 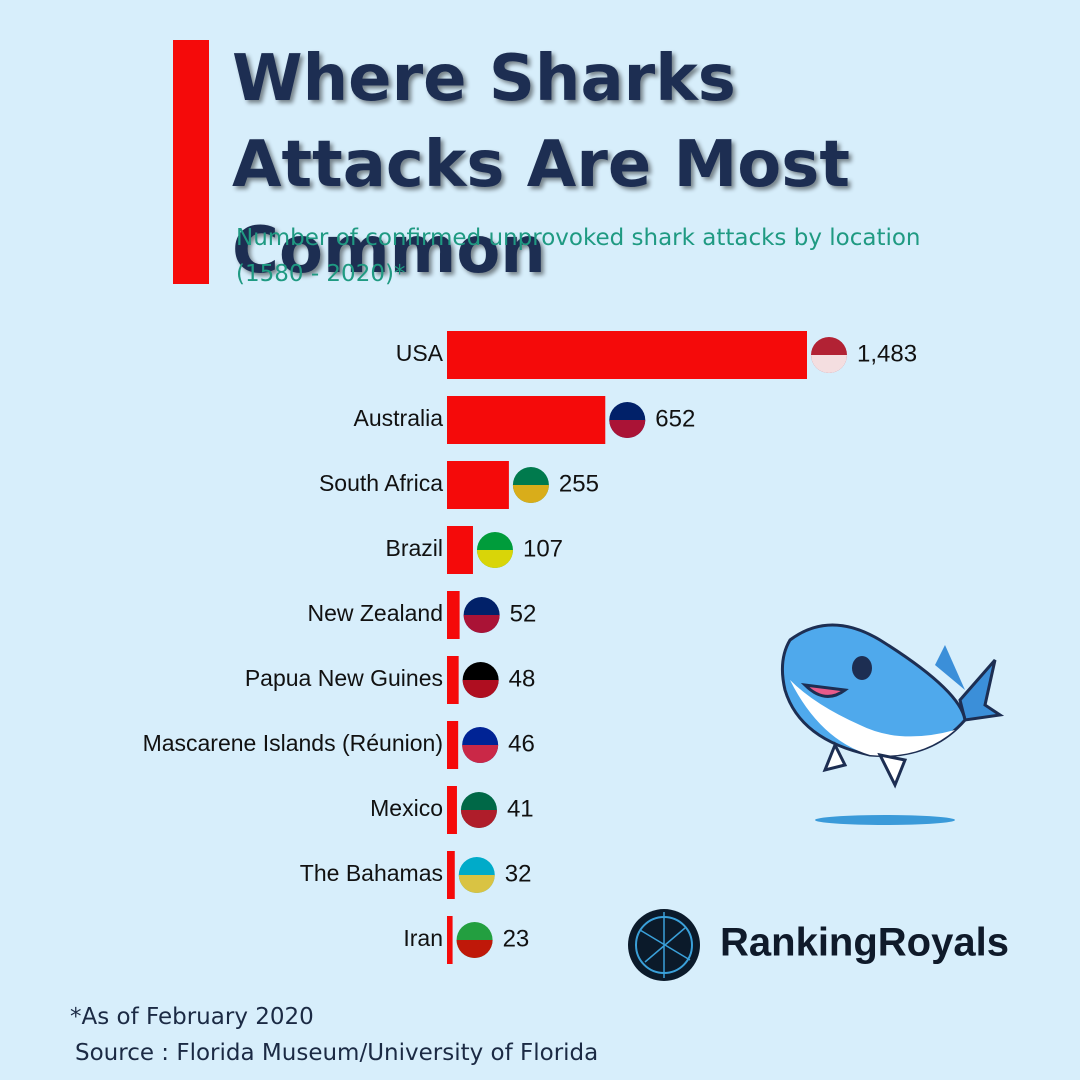 What do you see at coordinates (675, 418) in the screenshot?
I see `value-label: 652` at bounding box center [675, 418].